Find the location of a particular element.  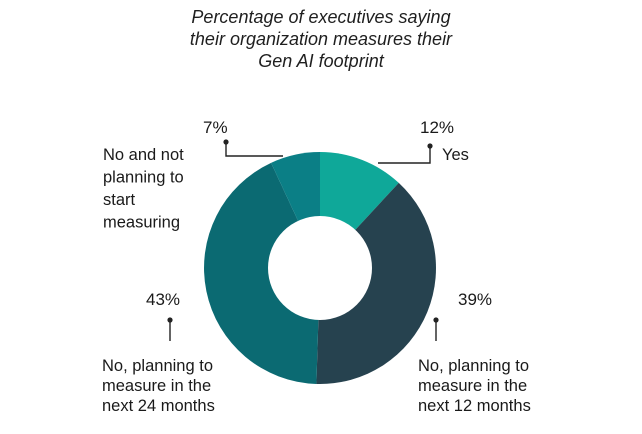

leader-line-not is located at coordinates (254, 149).